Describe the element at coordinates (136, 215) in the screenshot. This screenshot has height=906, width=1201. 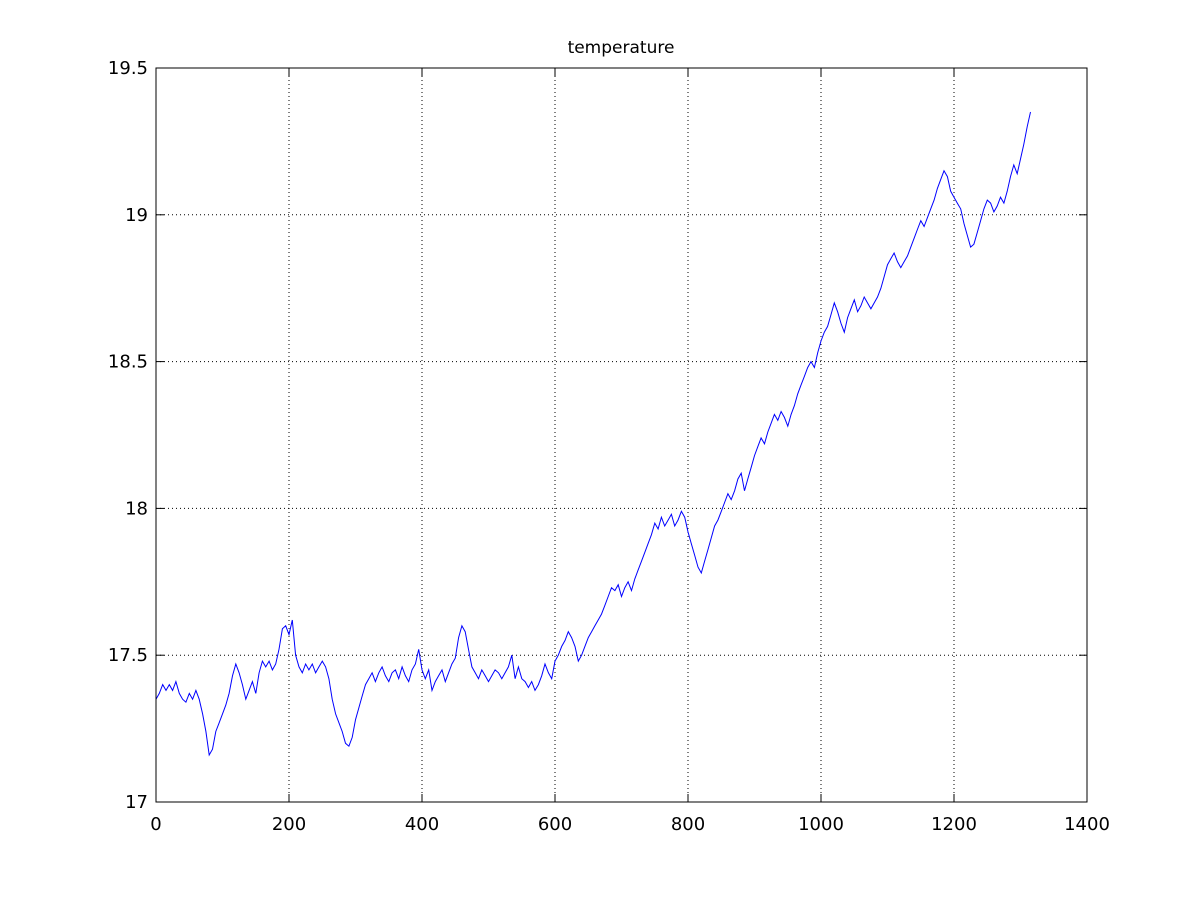
I see `y-tick-label: 19` at that location.